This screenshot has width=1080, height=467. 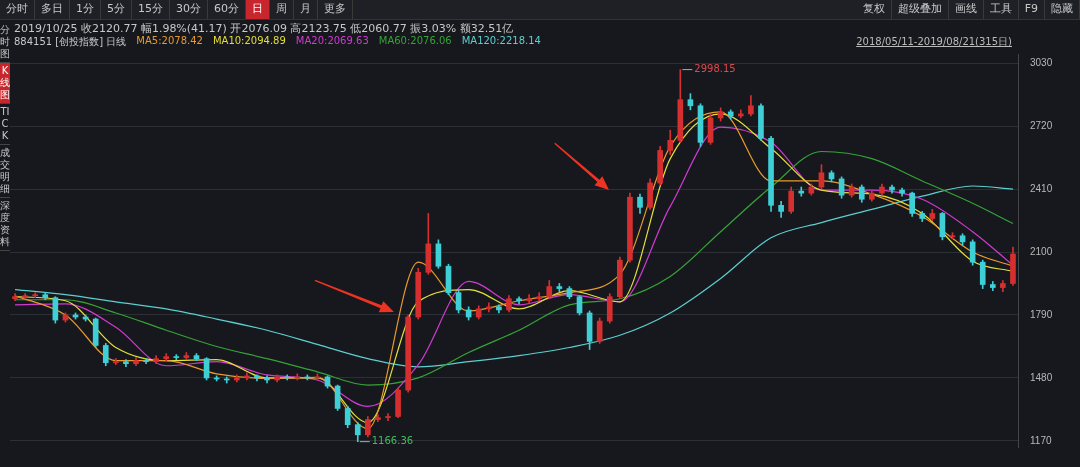 What do you see at coordinates (258, 9) in the screenshot?
I see `text: 日` at bounding box center [258, 9].